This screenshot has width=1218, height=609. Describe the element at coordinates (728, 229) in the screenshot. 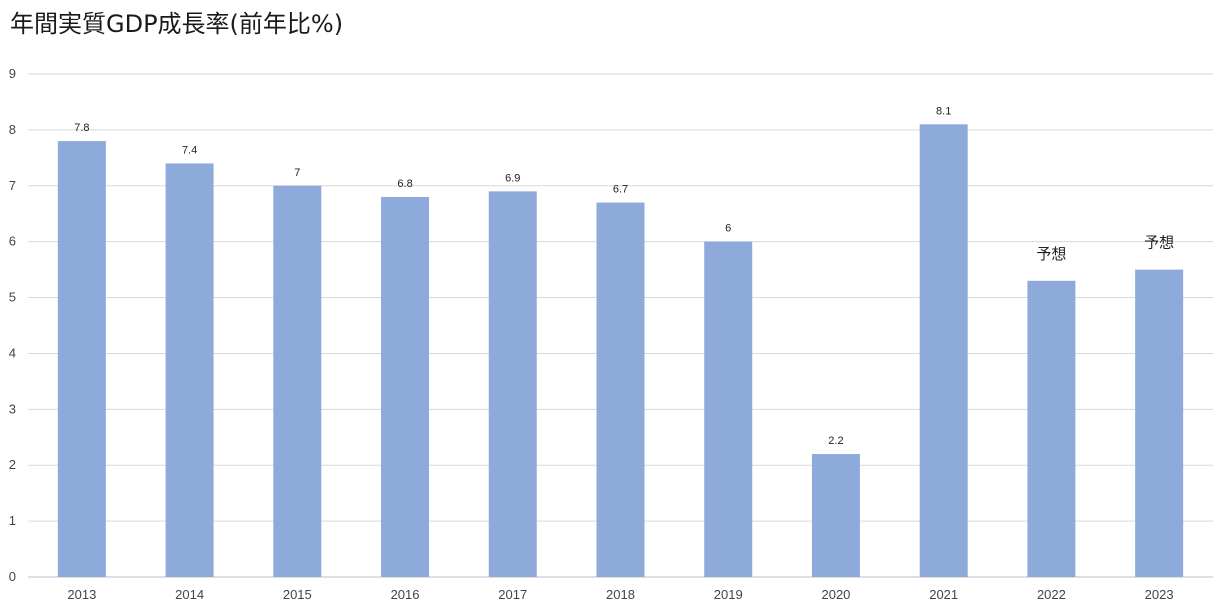

I see `data-label: 6` at that location.